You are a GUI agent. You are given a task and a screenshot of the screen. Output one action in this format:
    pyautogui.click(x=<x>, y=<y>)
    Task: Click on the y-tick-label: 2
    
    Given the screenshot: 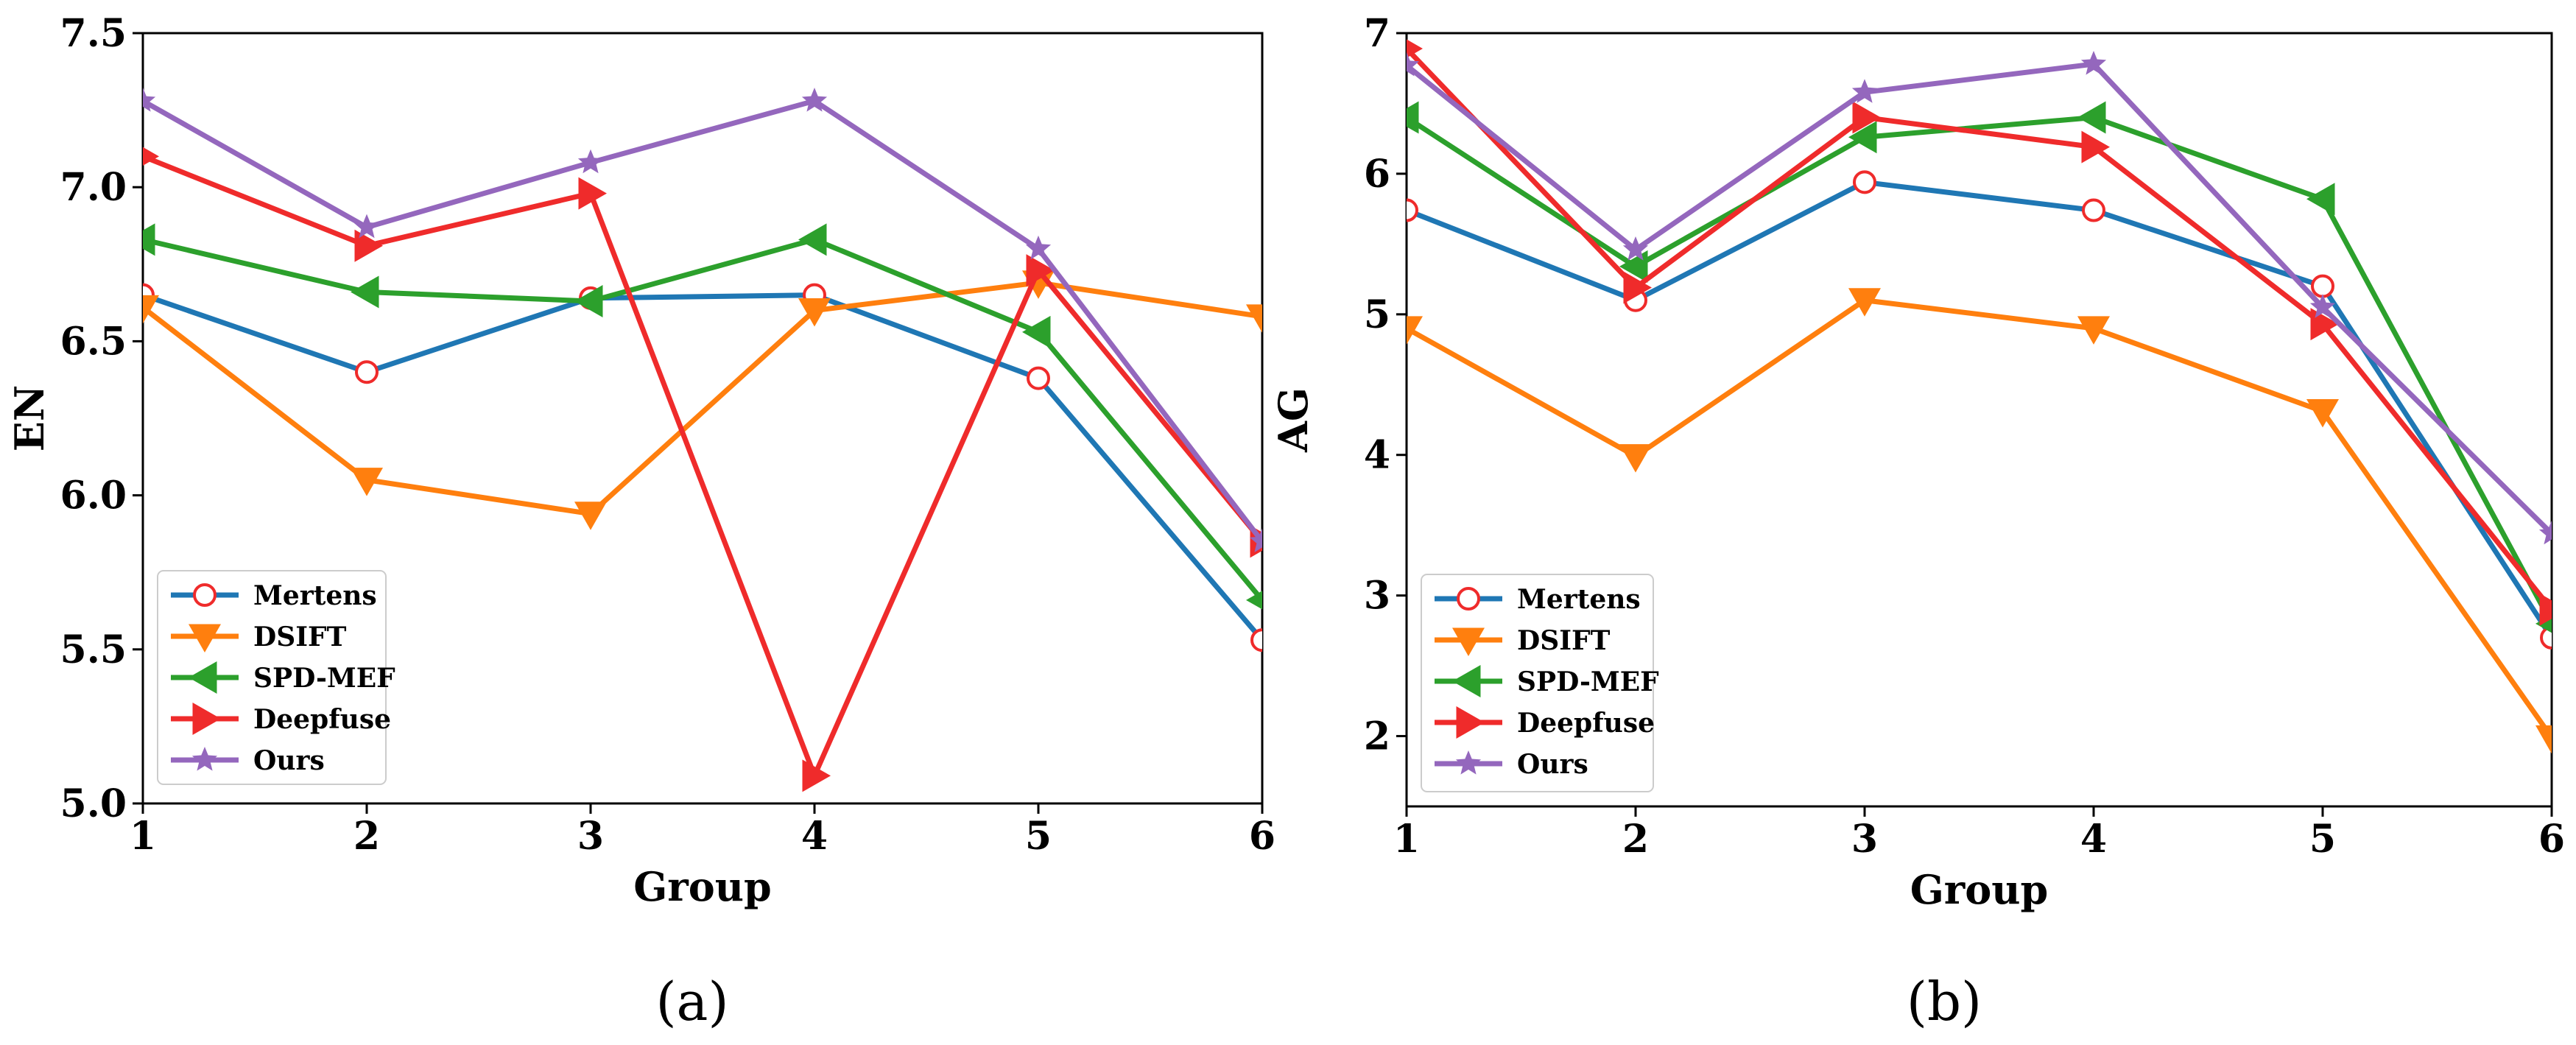 What is the action you would take?
    pyautogui.click(x=1377, y=736)
    